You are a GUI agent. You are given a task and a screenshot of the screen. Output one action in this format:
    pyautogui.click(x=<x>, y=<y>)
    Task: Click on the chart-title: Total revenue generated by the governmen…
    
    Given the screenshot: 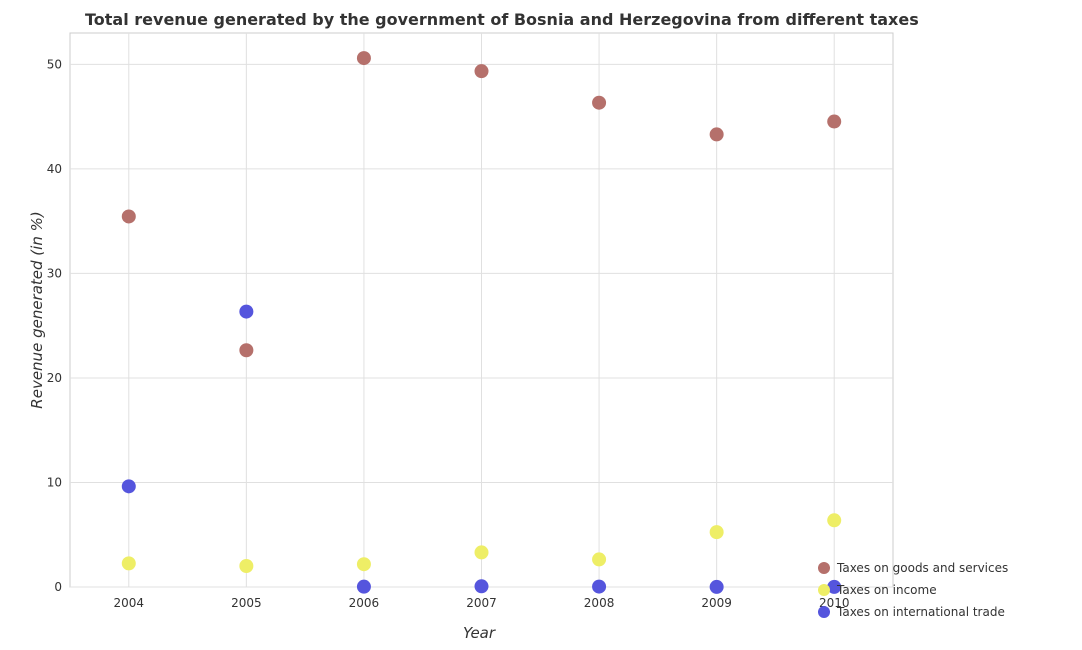 What is the action you would take?
    pyautogui.click(x=502, y=19)
    